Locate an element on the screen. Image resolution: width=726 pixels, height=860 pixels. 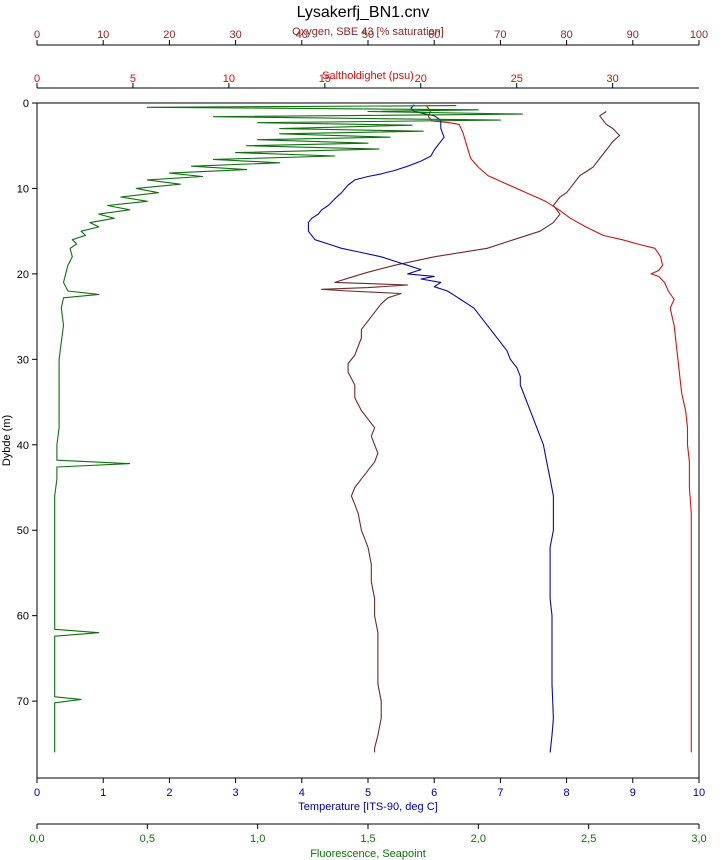
x-tick-label-temperature: 8 is located at coordinates (567, 793).